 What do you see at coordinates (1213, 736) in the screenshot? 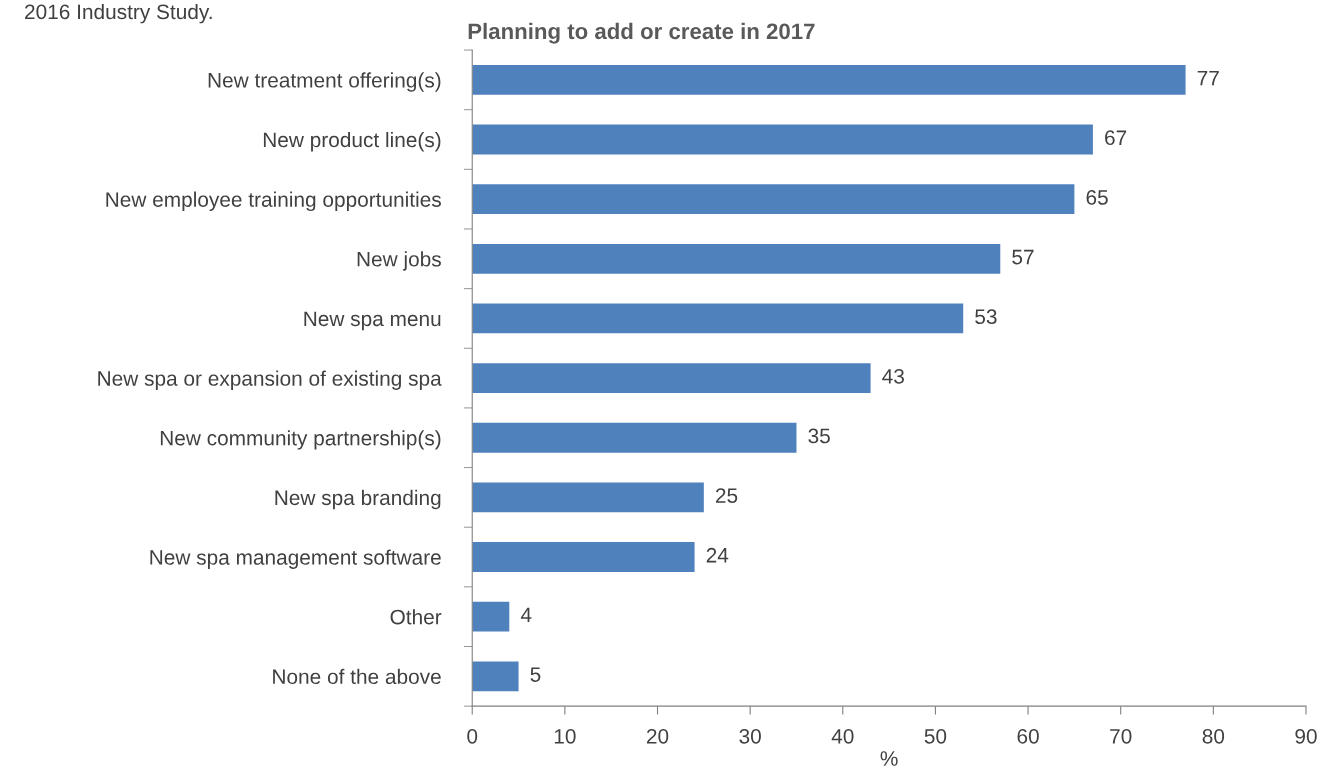
I see `x-tick-label: 80` at bounding box center [1213, 736].